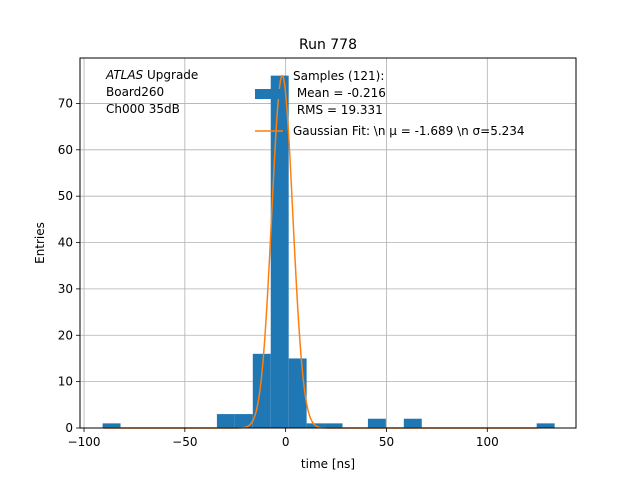 The height and width of the screenshot is (484, 640). Describe the element at coordinates (269, 94) in the screenshot. I see `legend-swatch-histogram` at that location.